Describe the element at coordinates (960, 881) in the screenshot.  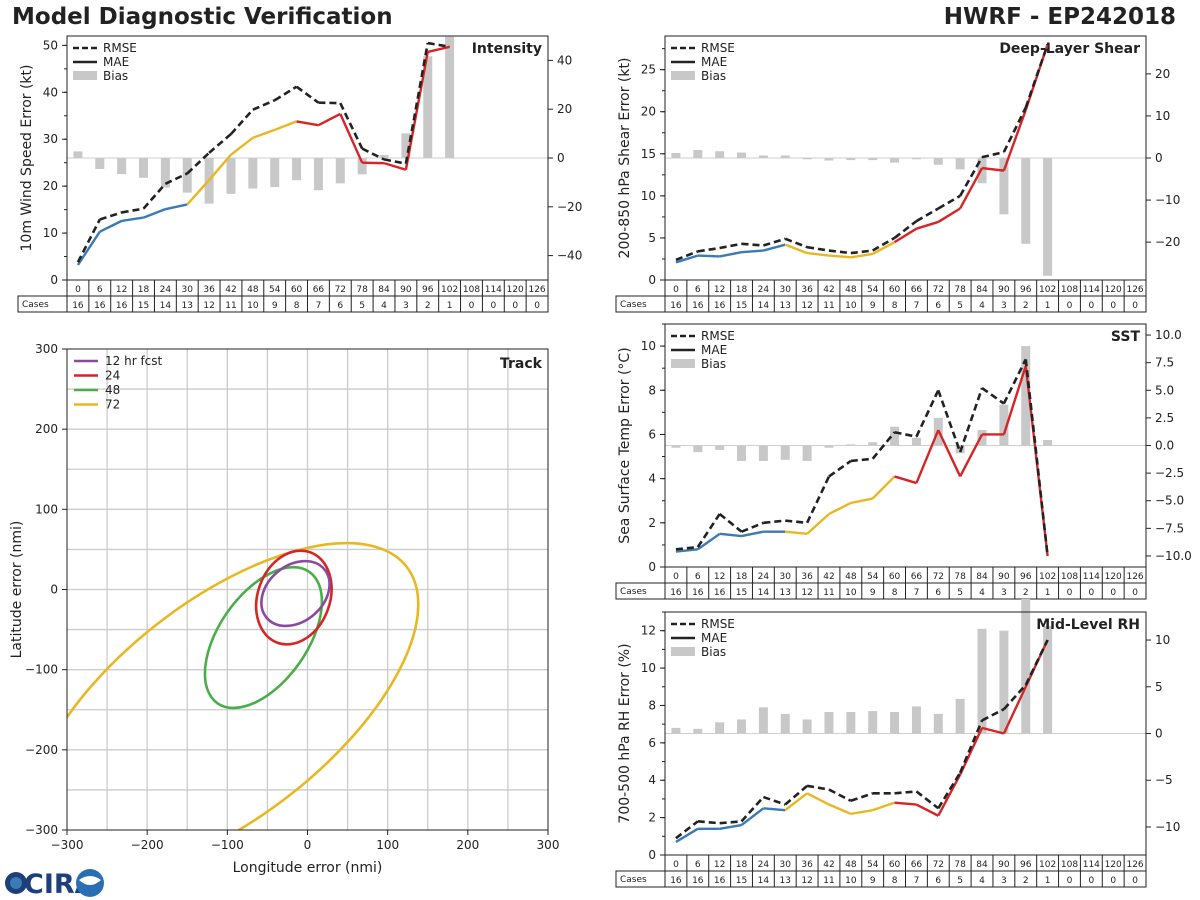
I see `case-count: 5` at that location.